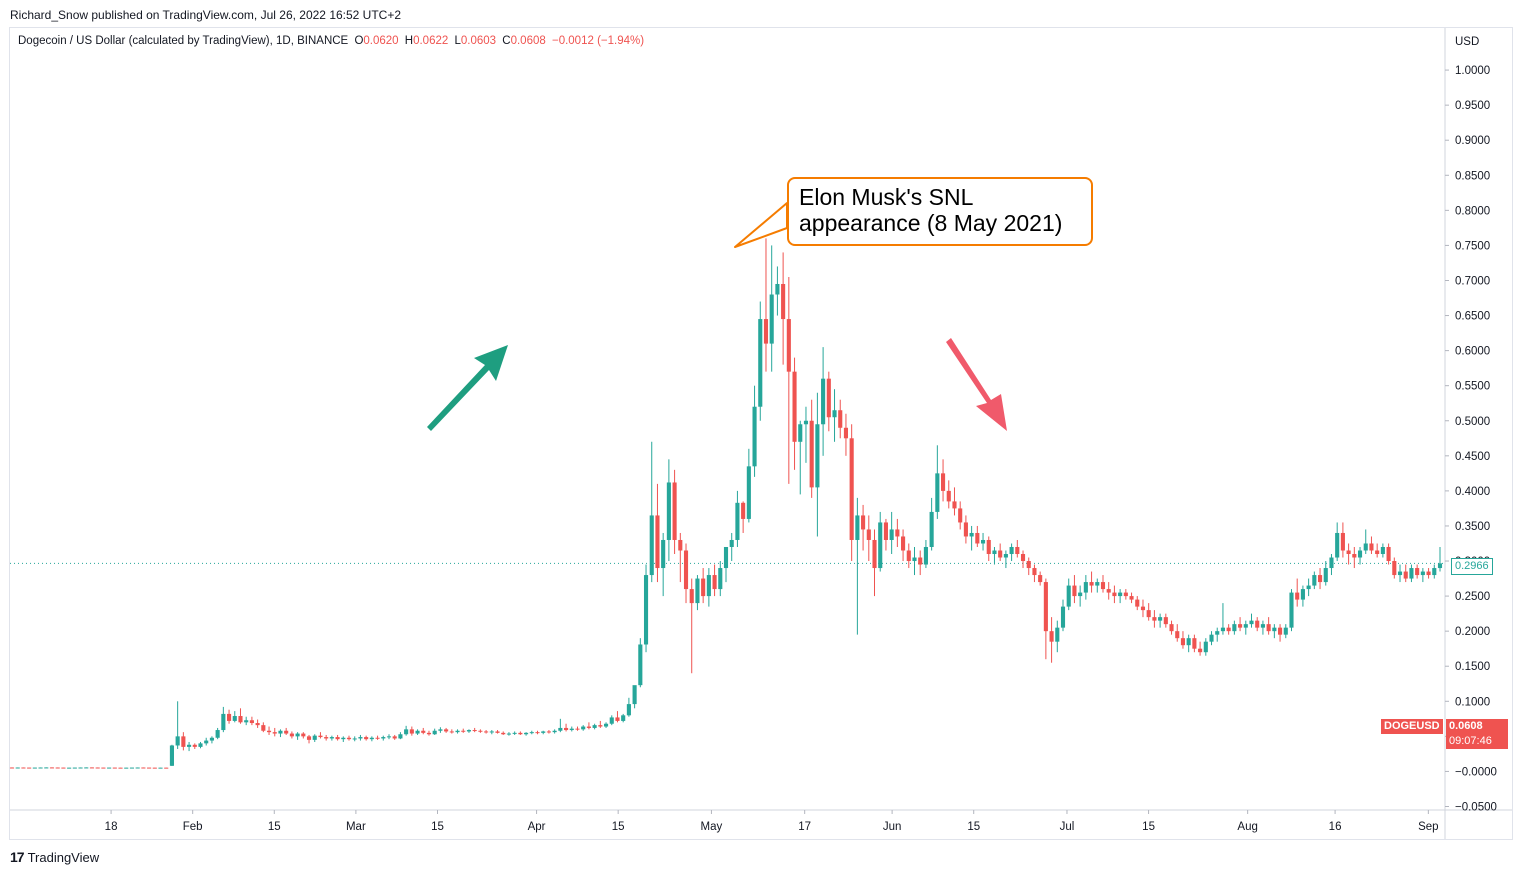 Image resolution: width=1523 pixels, height=875 pixels. I want to click on callout-line-1: Elon Musk's SNL, so click(886, 197).